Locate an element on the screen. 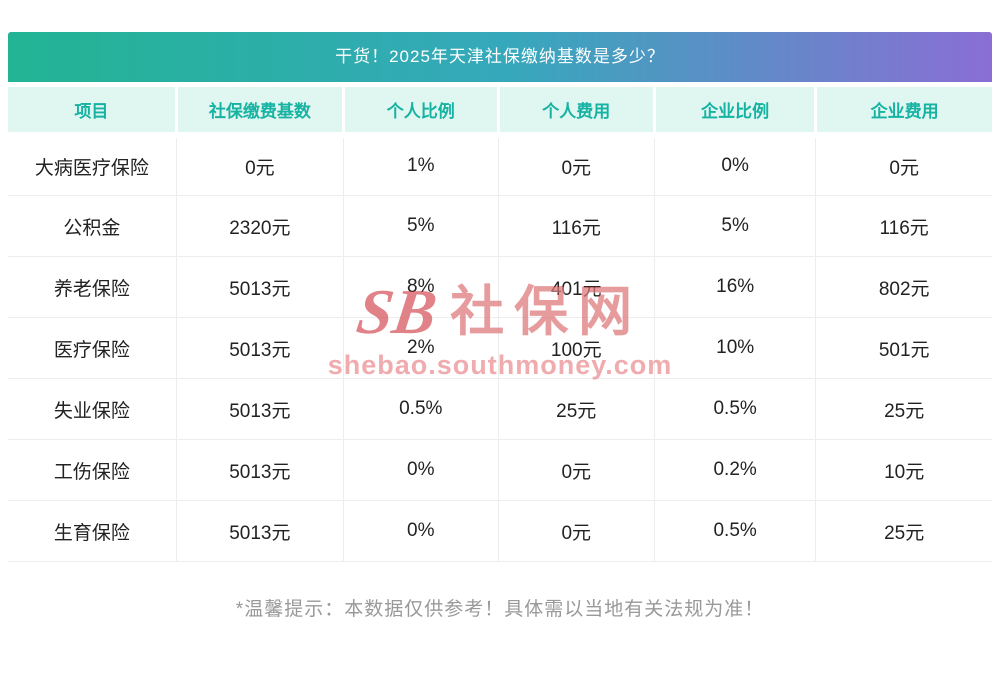  table-cell: 2320元 is located at coordinates (260, 226).